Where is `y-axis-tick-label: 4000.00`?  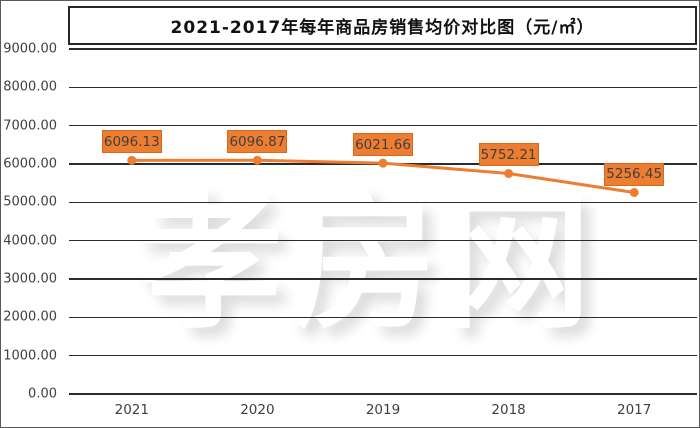 y-axis-tick-label: 4000.00 is located at coordinates (30, 241).